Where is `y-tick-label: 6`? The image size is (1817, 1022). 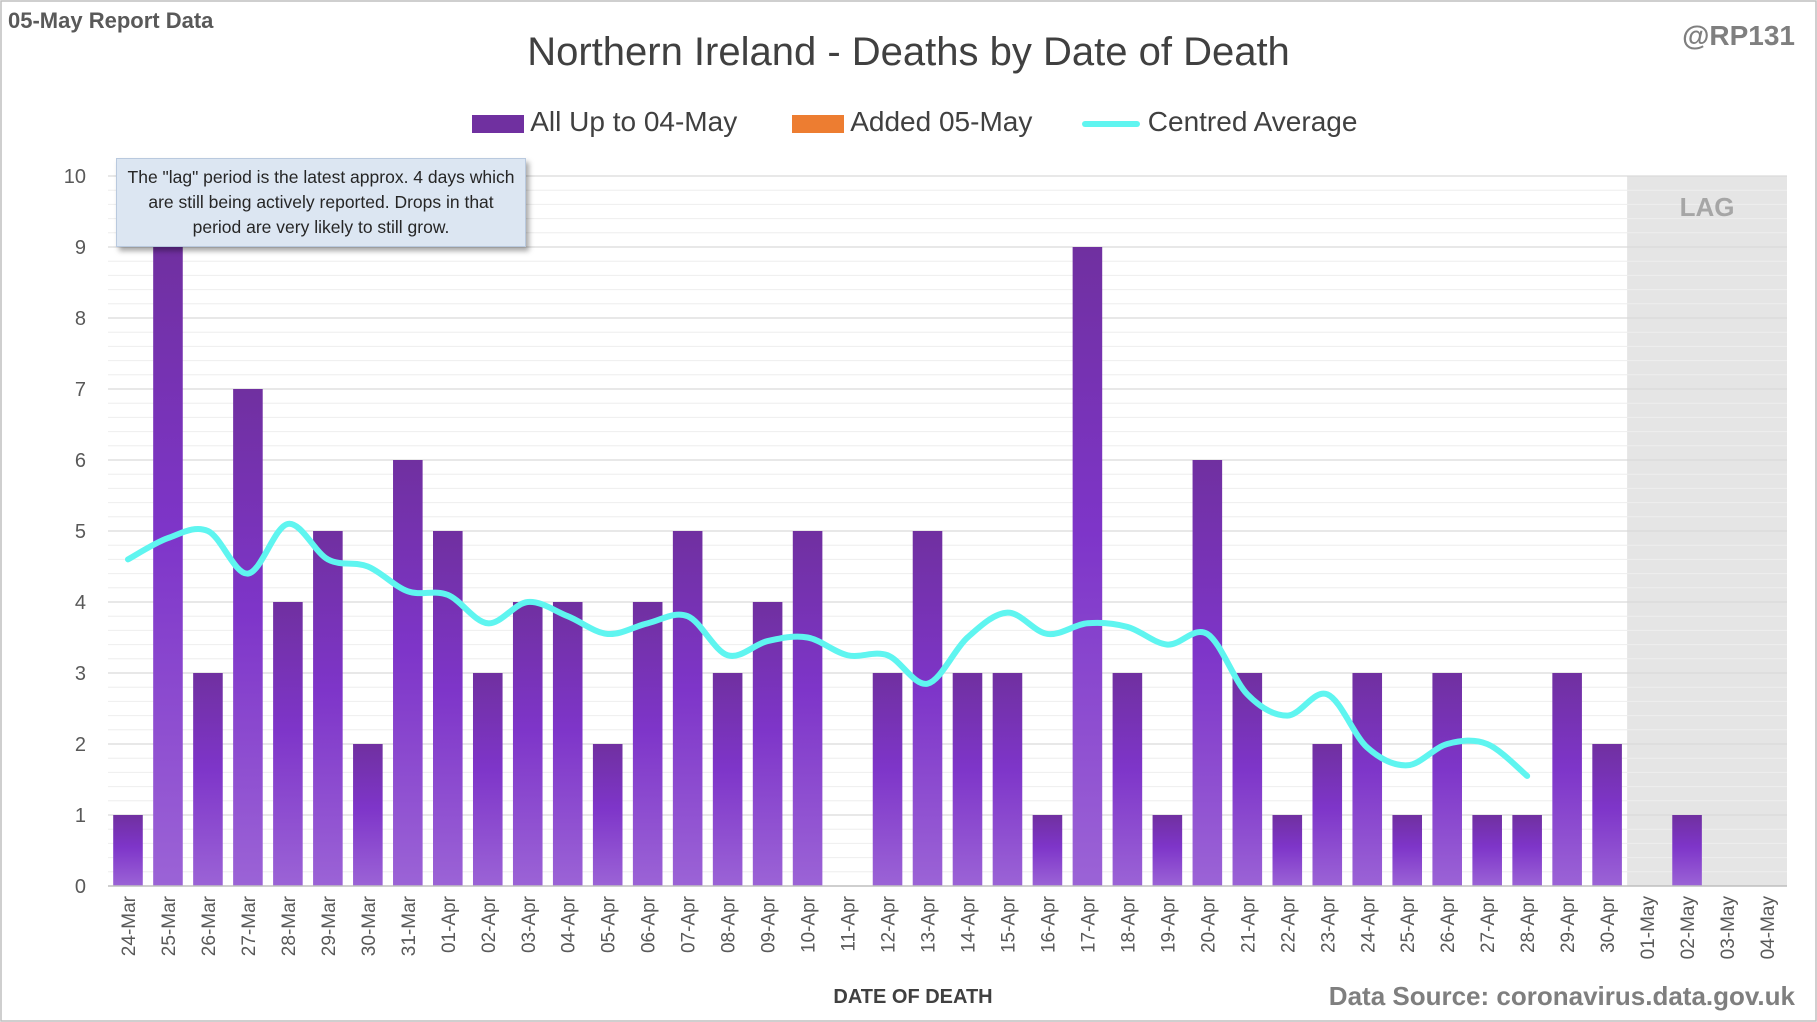
y-tick-label: 6 is located at coordinates (80, 461).